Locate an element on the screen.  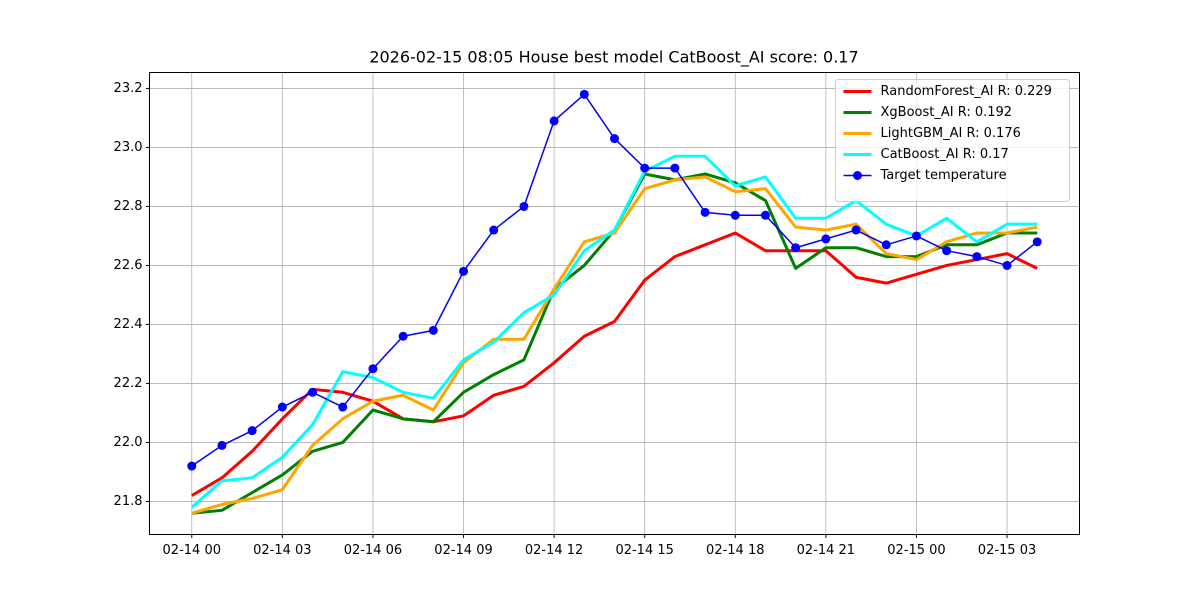
y-tick-label: 22.8 is located at coordinates (128, 206).